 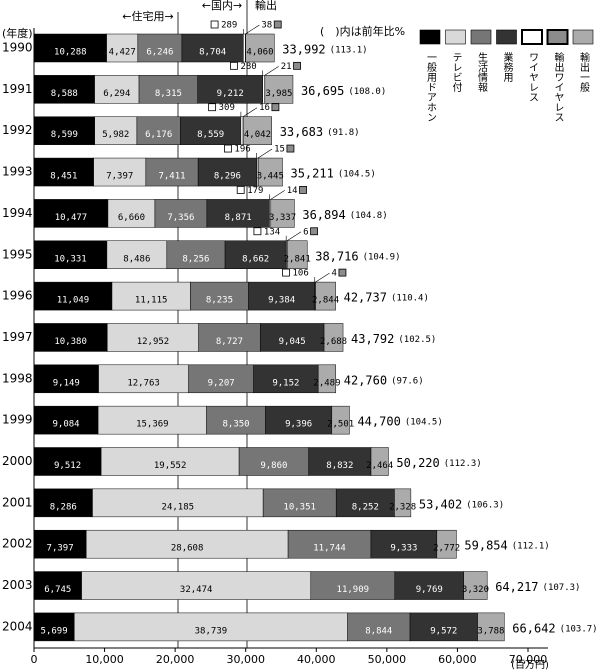 I want to click on total-label: 33,683, so click(x=301, y=132).